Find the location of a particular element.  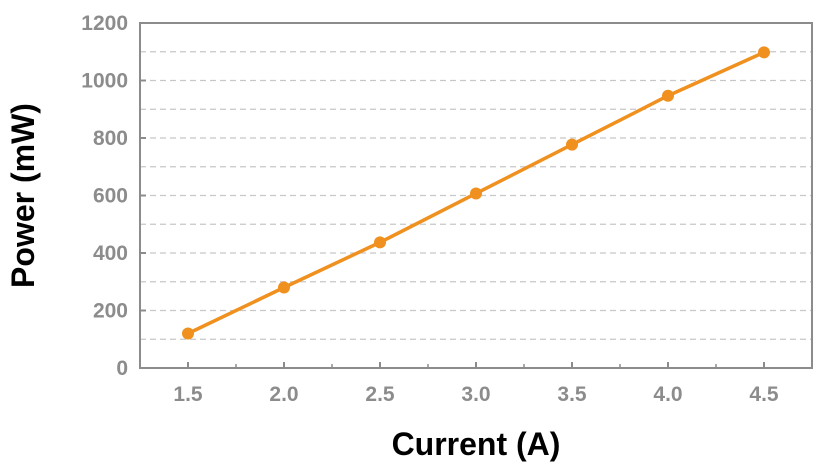

y-tick-label: 0 is located at coordinates (122, 368).